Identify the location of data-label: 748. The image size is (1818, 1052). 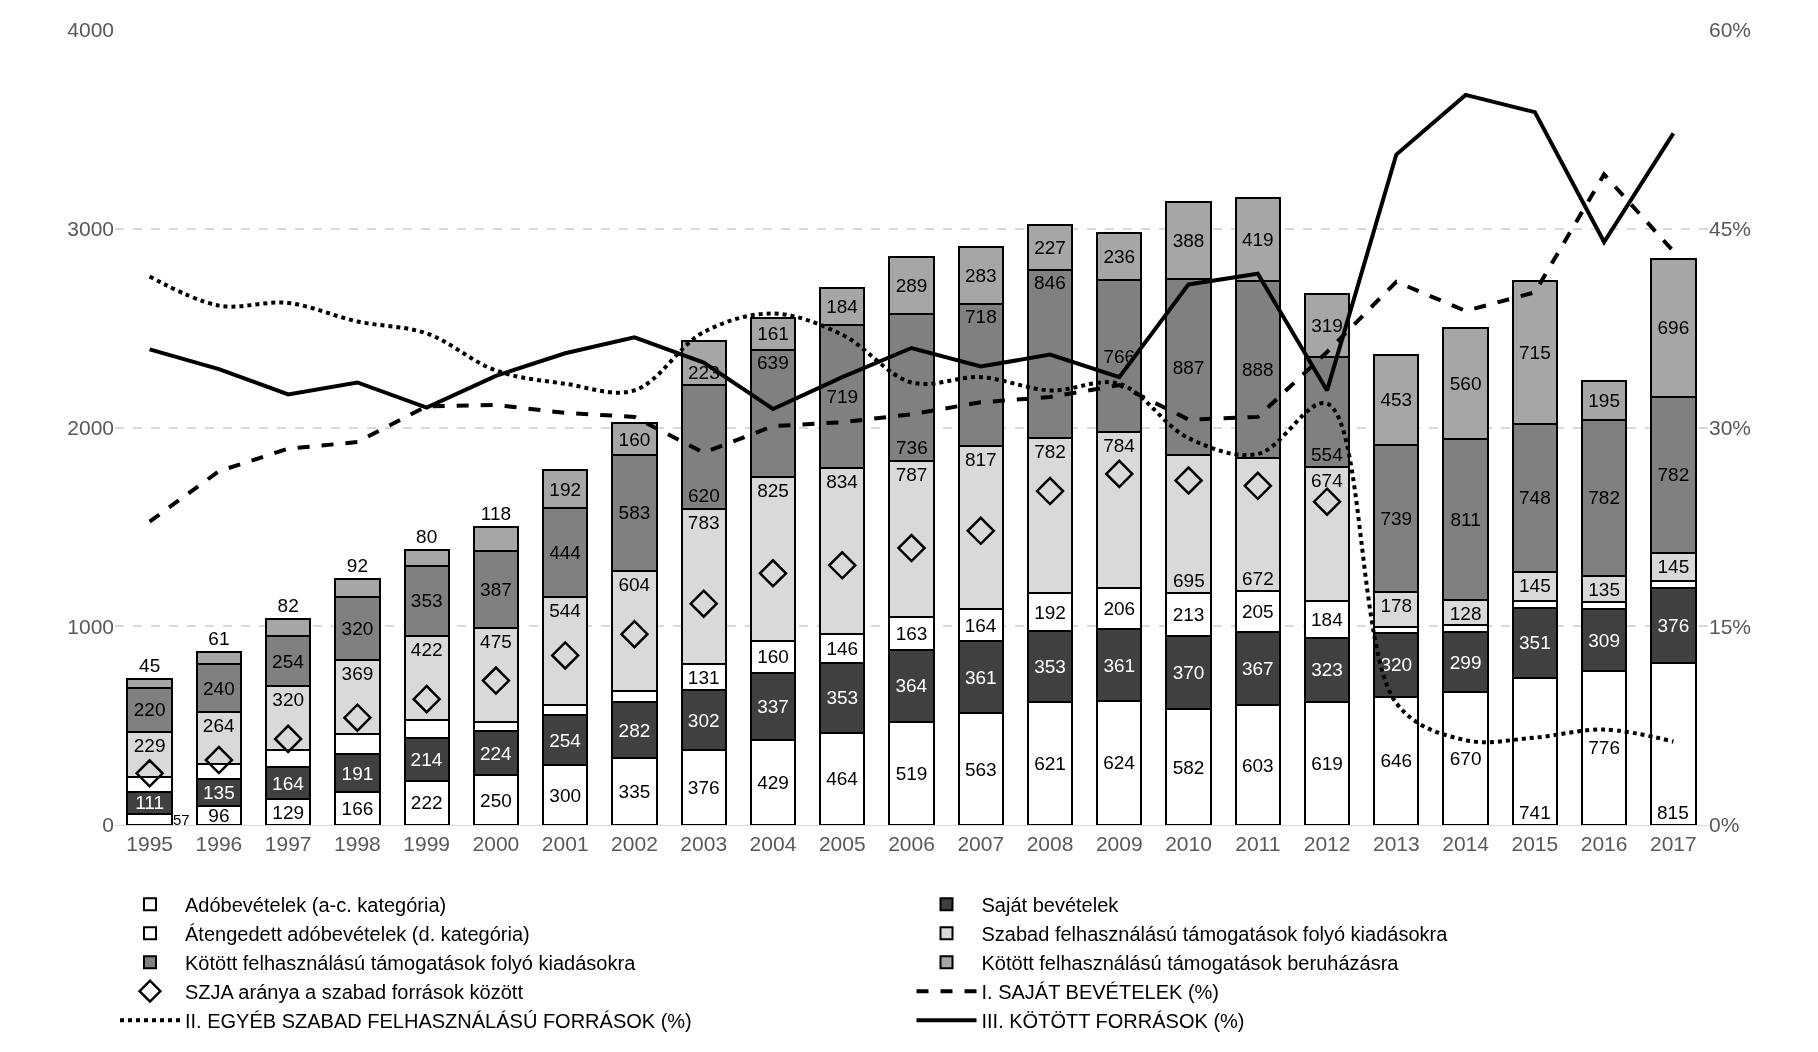
(1534, 498).